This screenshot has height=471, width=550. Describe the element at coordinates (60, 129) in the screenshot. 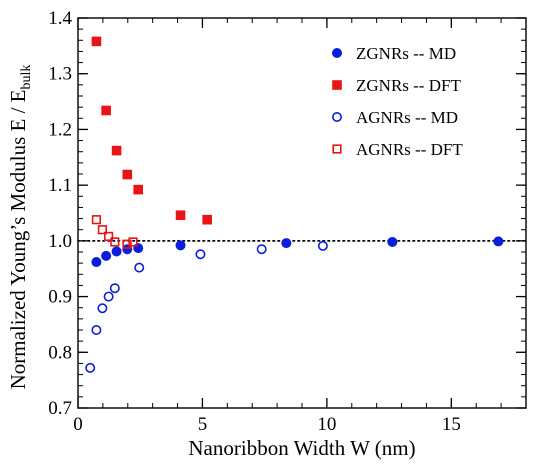

I see `y-tick-label: 1.2` at that location.